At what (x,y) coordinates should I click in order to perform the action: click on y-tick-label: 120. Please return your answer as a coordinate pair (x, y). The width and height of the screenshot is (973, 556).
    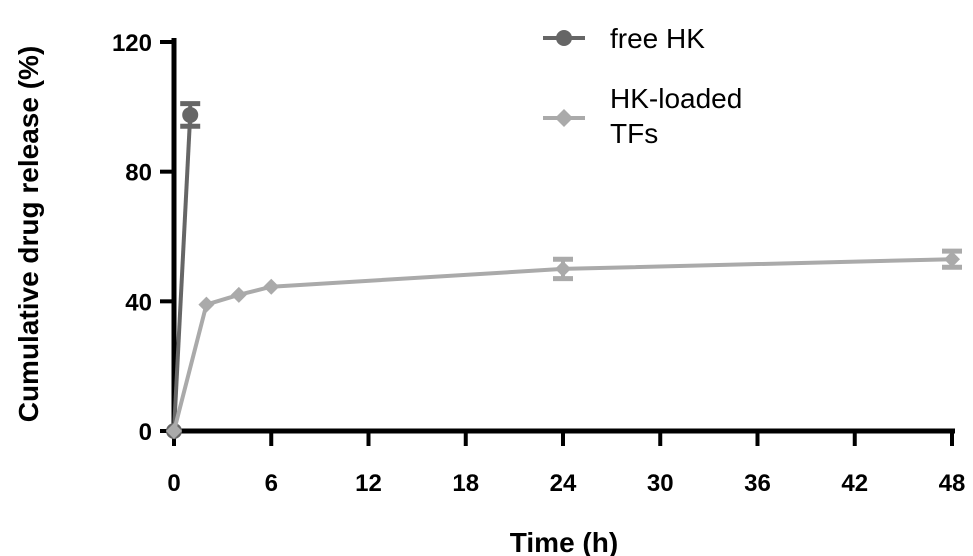
    Looking at the image, I should click on (132, 43).